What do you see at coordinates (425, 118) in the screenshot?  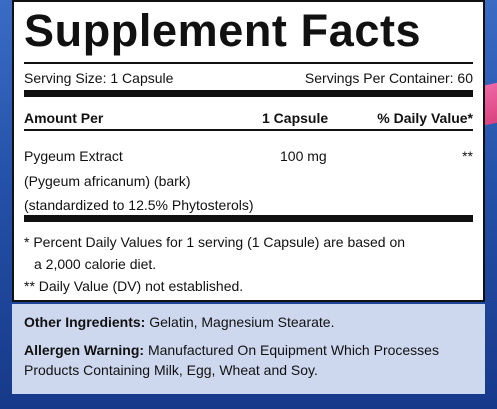 I see `header-cell: % Daily Value*` at bounding box center [425, 118].